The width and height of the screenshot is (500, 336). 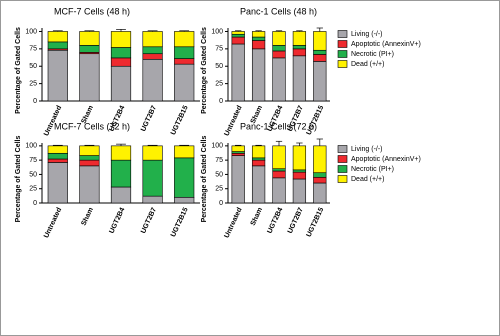 I want to click on chart-title: Panc-1 Cells (72 h), so click(x=278, y=126).